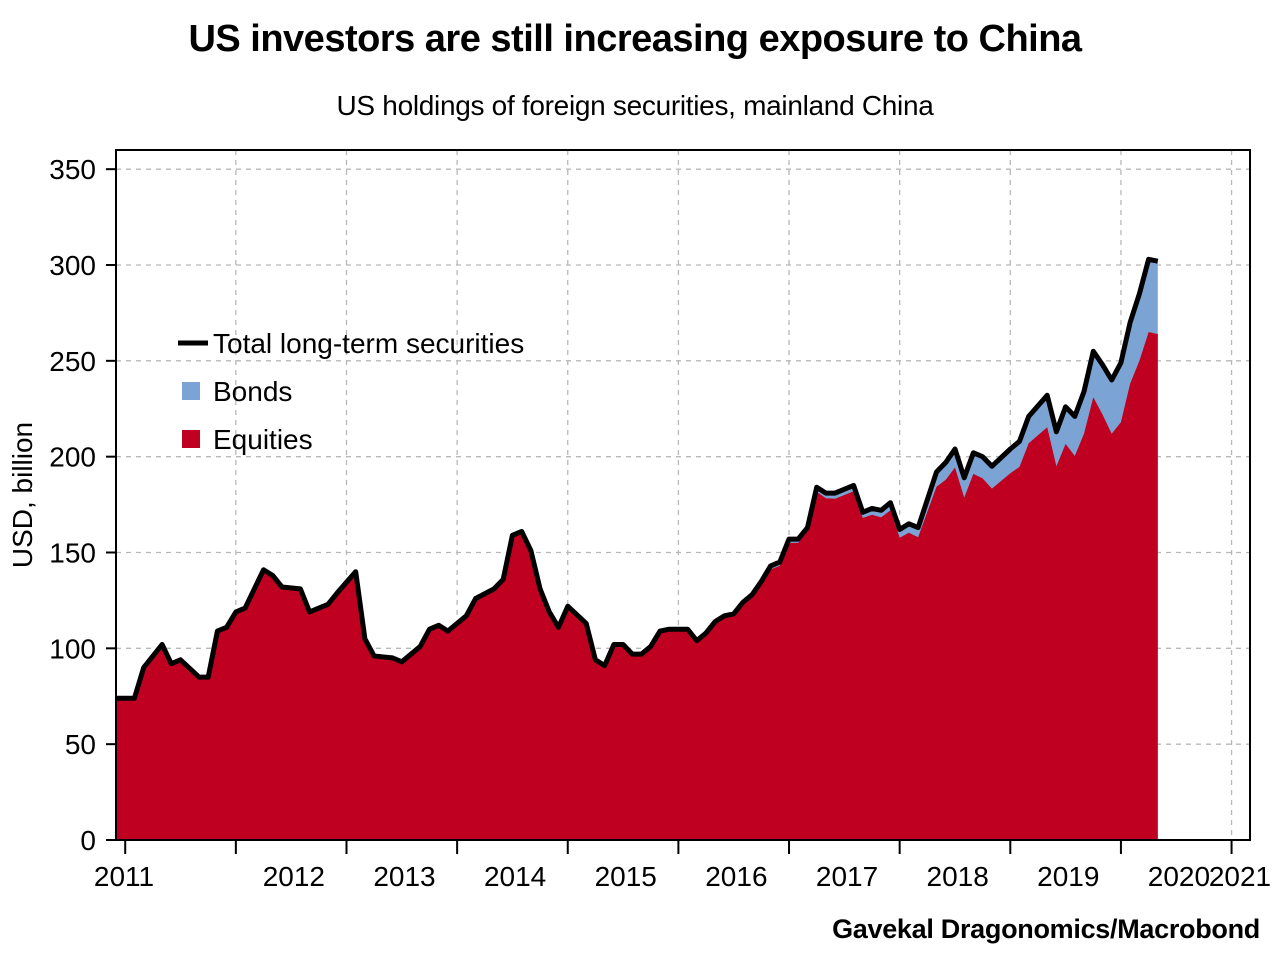 The height and width of the screenshot is (976, 1280). Describe the element at coordinates (191, 391) in the screenshot. I see `legend-bonds-swatch` at that location.